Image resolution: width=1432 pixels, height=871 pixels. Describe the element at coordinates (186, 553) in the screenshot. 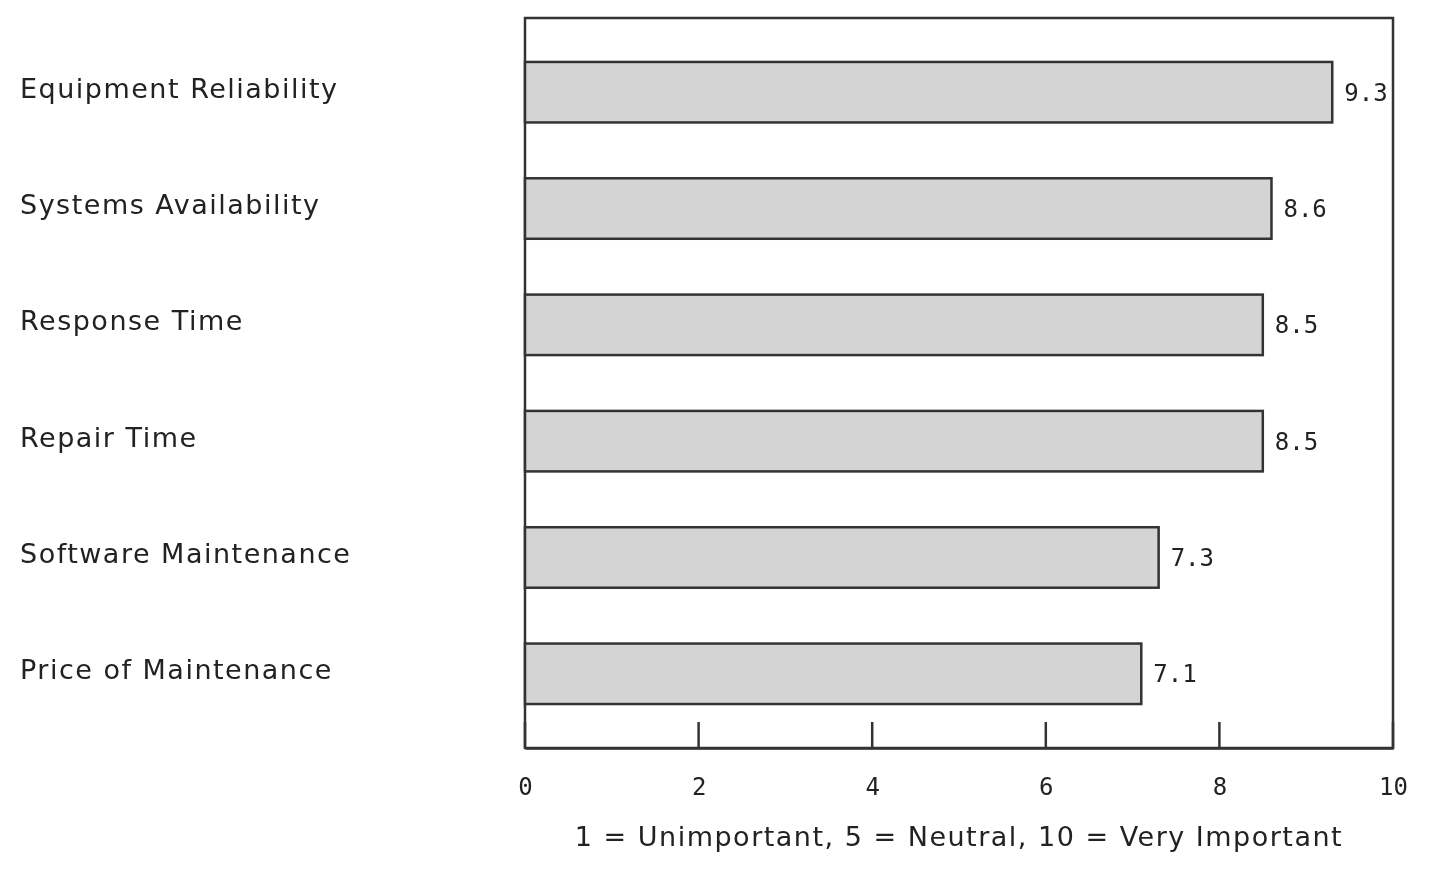

I see `y-tick-label: Software Maintenance` at that location.